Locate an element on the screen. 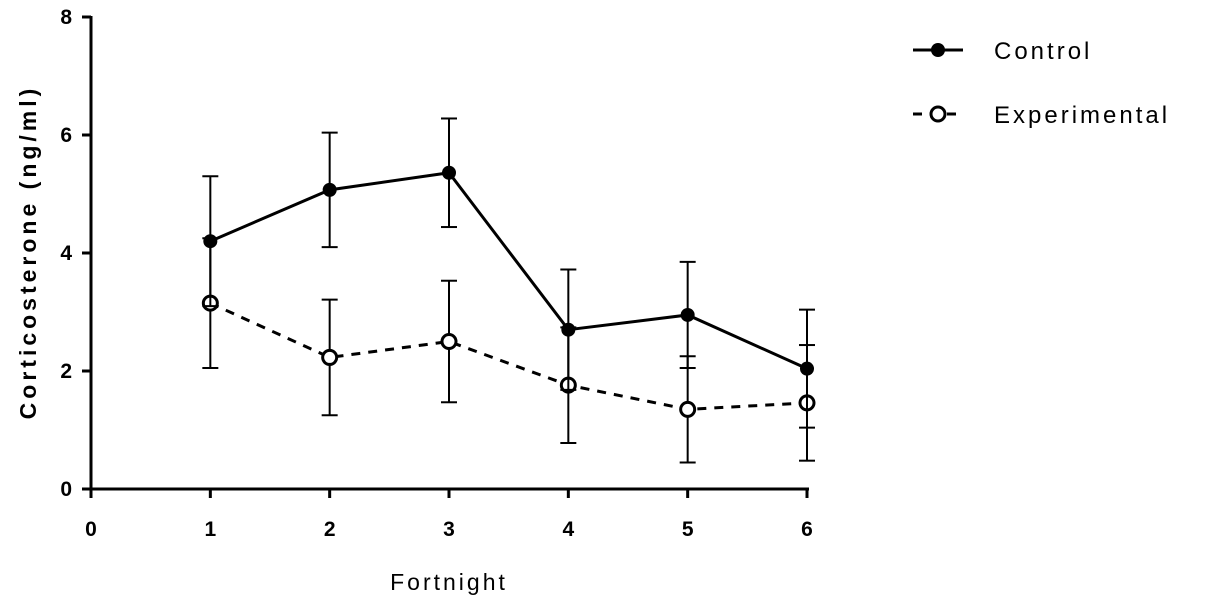 The image size is (1225, 605). y-axis: 0 2 4 6 8 is located at coordinates (76, 253).